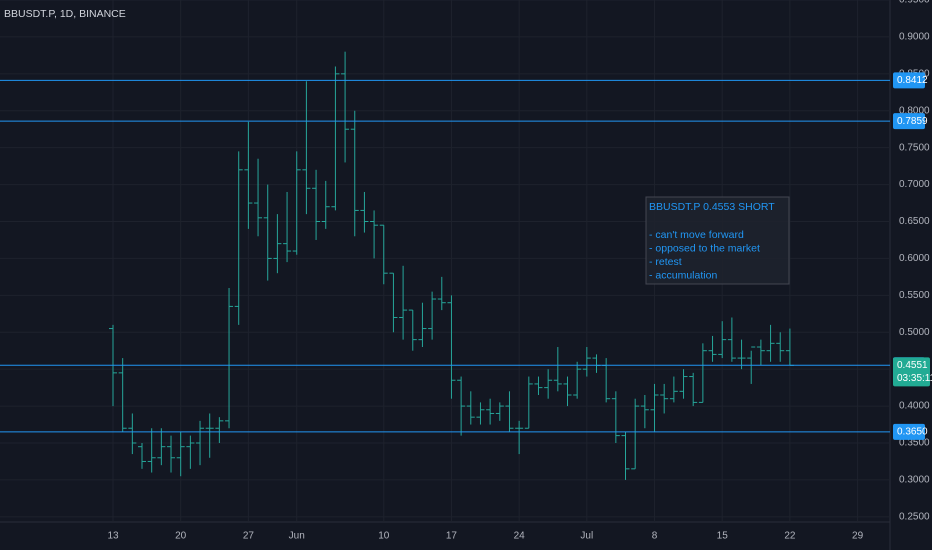 Image resolution: width=932 pixels, height=550 pixels. I want to click on x-tick-label: 15, so click(723, 536).